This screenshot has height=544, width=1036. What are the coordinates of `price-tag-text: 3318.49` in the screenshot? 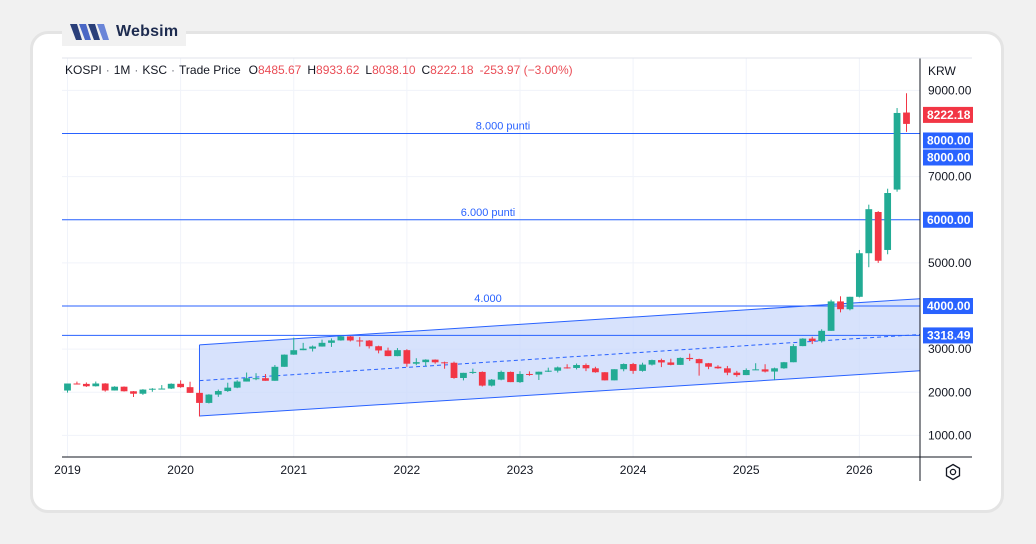 It's located at (949, 335).